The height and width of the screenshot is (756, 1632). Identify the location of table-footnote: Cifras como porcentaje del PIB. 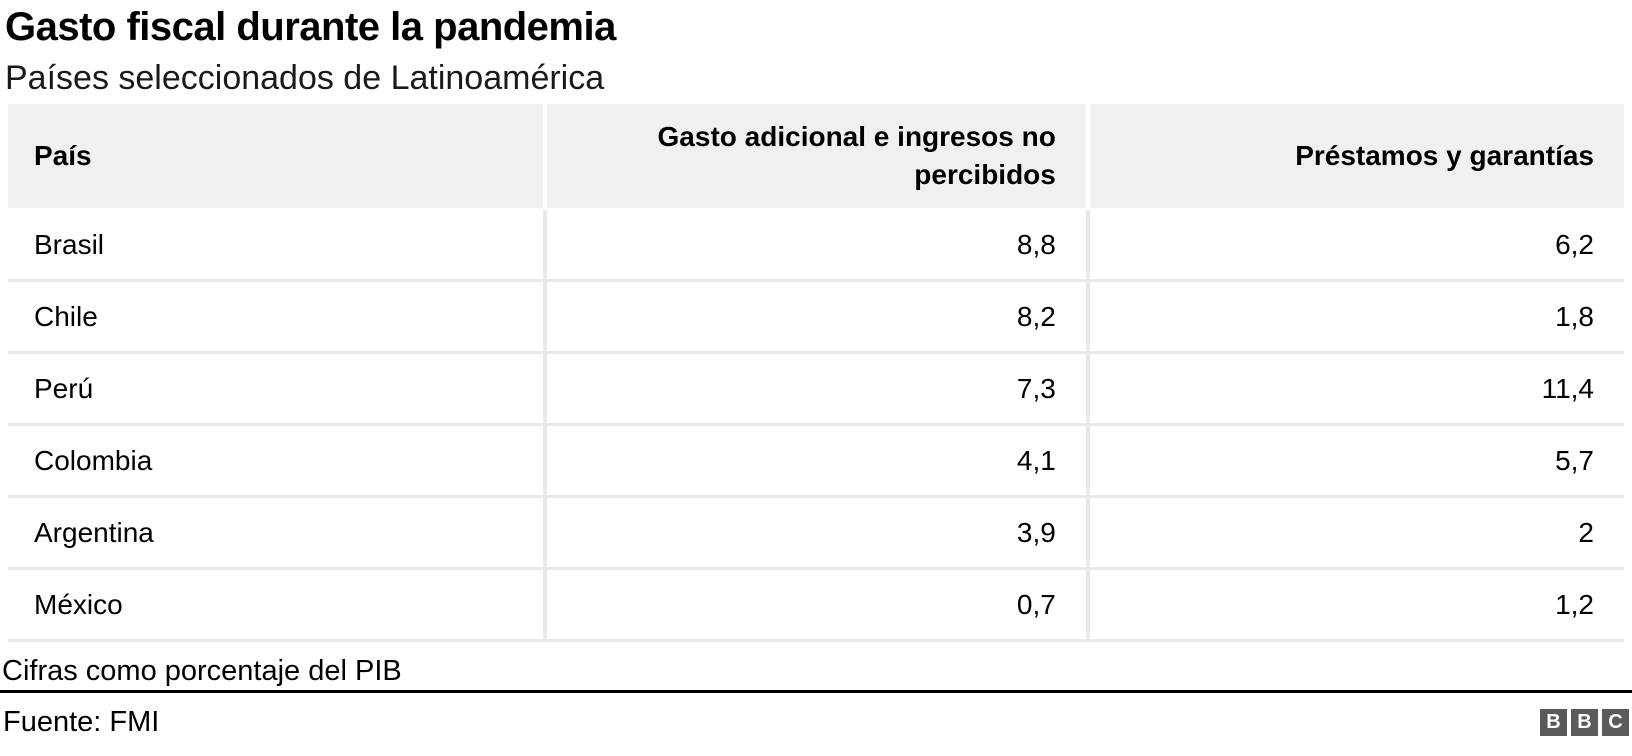
(202, 671).